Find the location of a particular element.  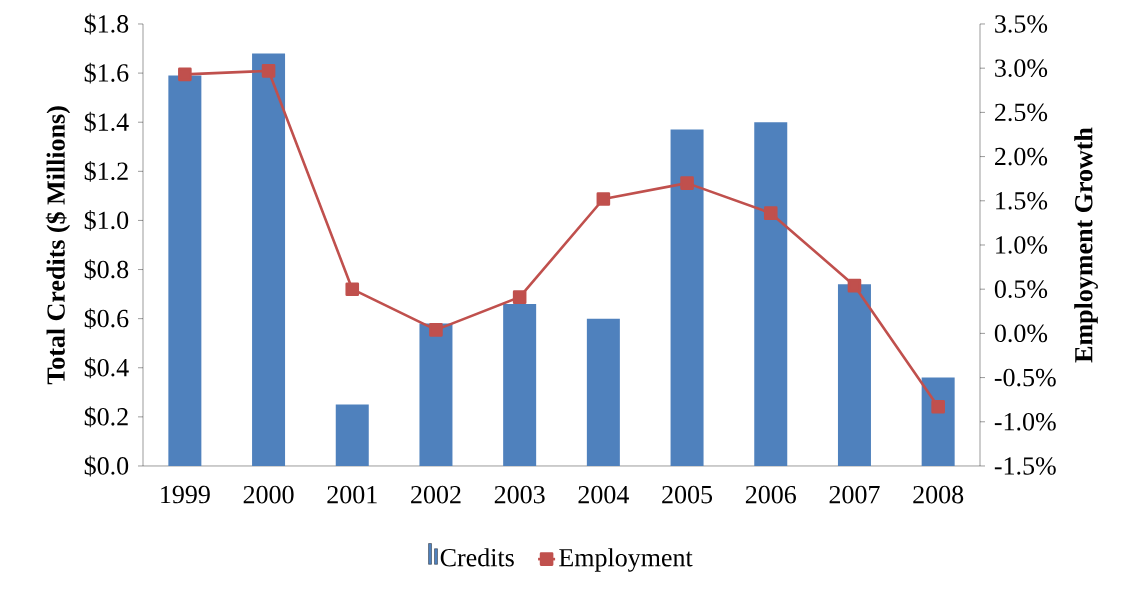

y-tick-label: $0.6 is located at coordinates (106, 319).